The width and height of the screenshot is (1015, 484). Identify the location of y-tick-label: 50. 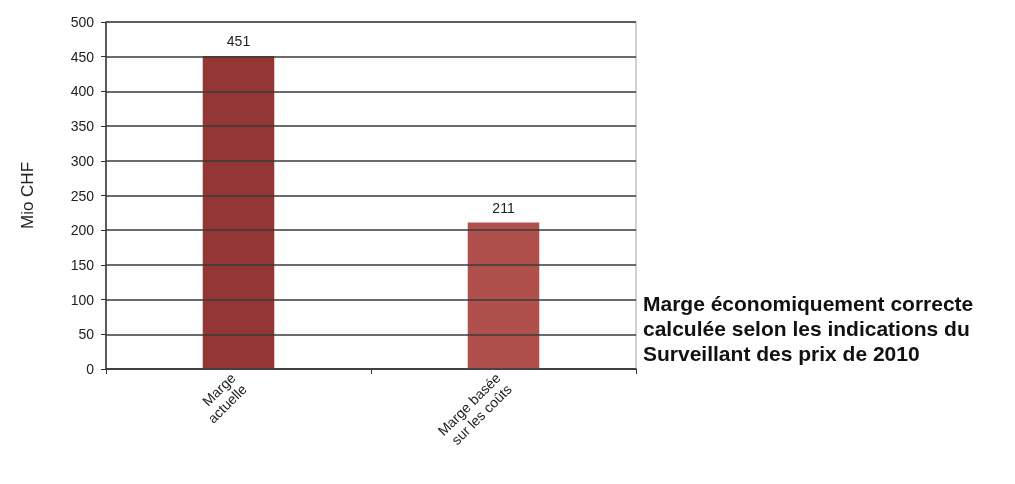
(86, 334).